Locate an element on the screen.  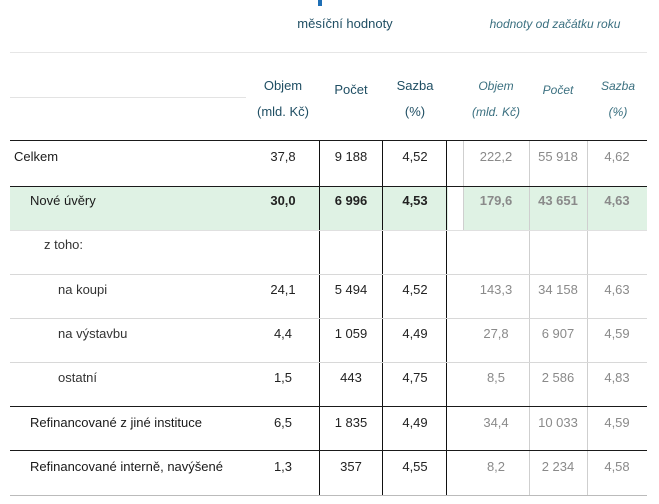
cell: 2 586 is located at coordinates (558, 377).